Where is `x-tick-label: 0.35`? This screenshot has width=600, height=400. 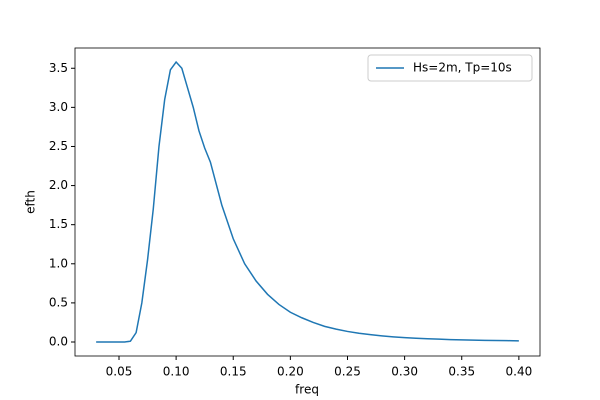 x-tick-label: 0.35 is located at coordinates (461, 372).